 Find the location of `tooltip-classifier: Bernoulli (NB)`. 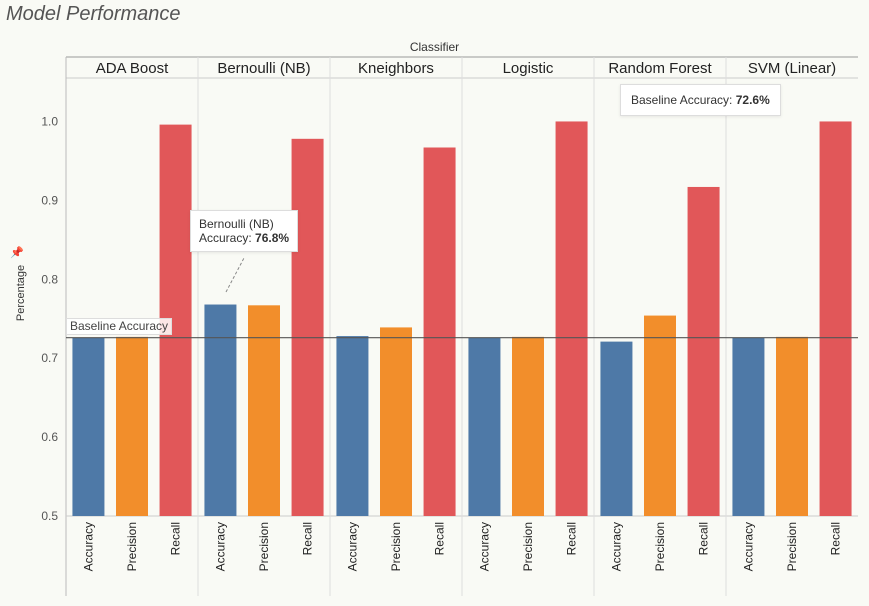

tooltip-classifier: Bernoulli (NB) is located at coordinates (236, 224).